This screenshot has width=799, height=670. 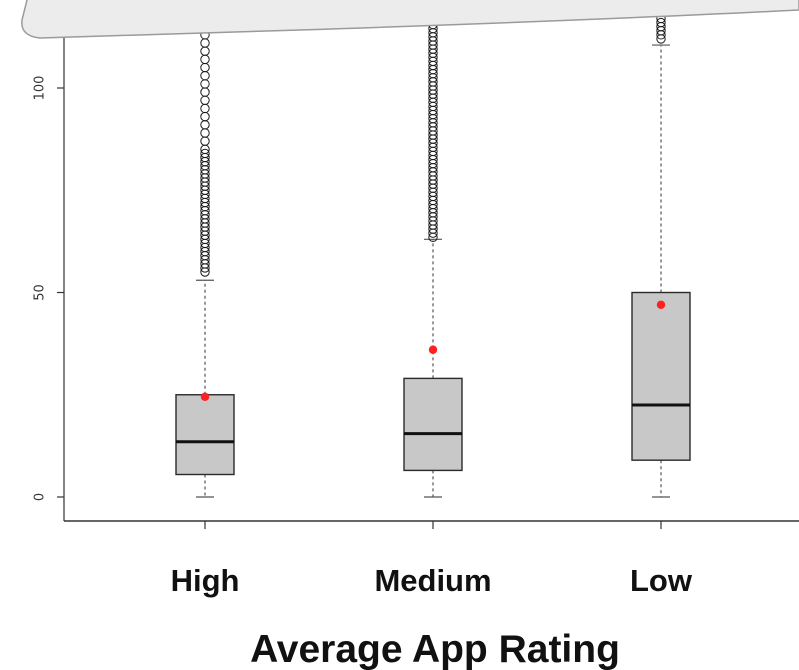 What do you see at coordinates (661, 580) in the screenshot?
I see `x-tick-label-low: Low` at bounding box center [661, 580].